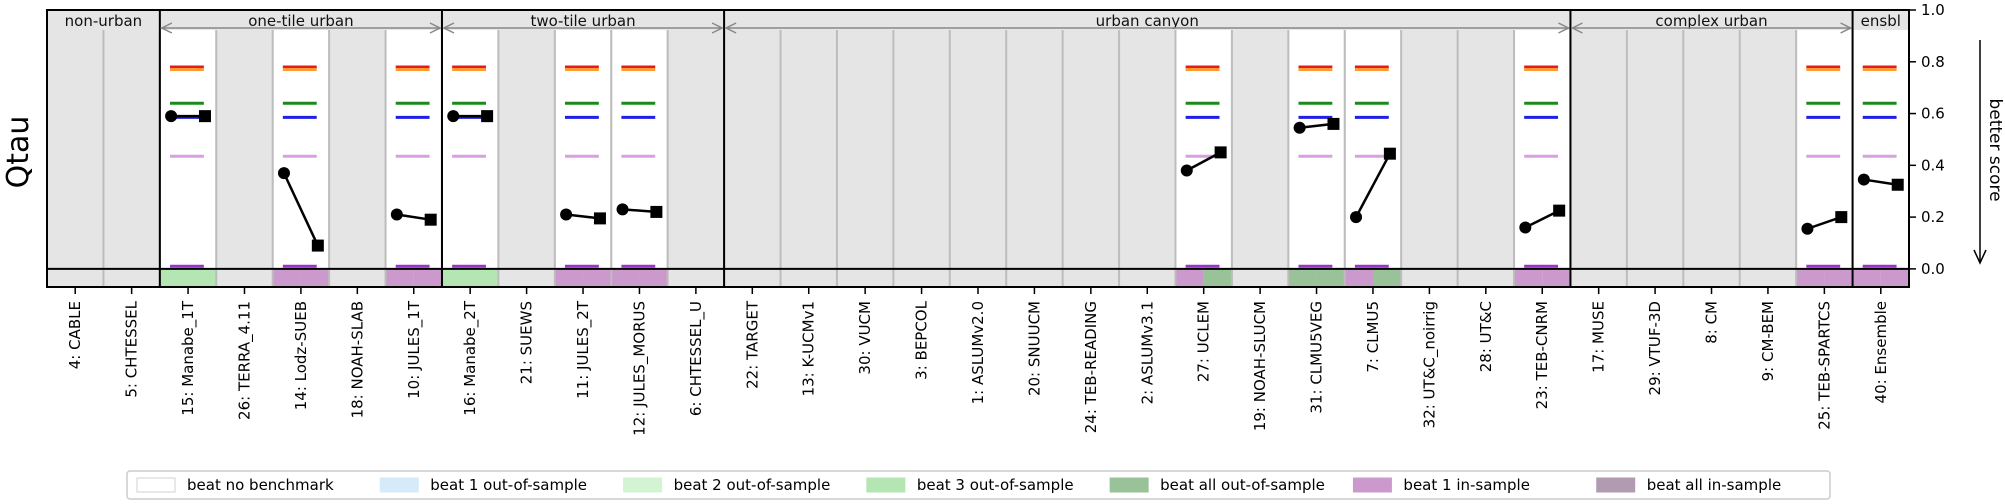 The height and width of the screenshot is (504, 2005). What do you see at coordinates (1768, 341) in the screenshot?
I see `x-tick-label: 9: CM-BEM` at bounding box center [1768, 341].